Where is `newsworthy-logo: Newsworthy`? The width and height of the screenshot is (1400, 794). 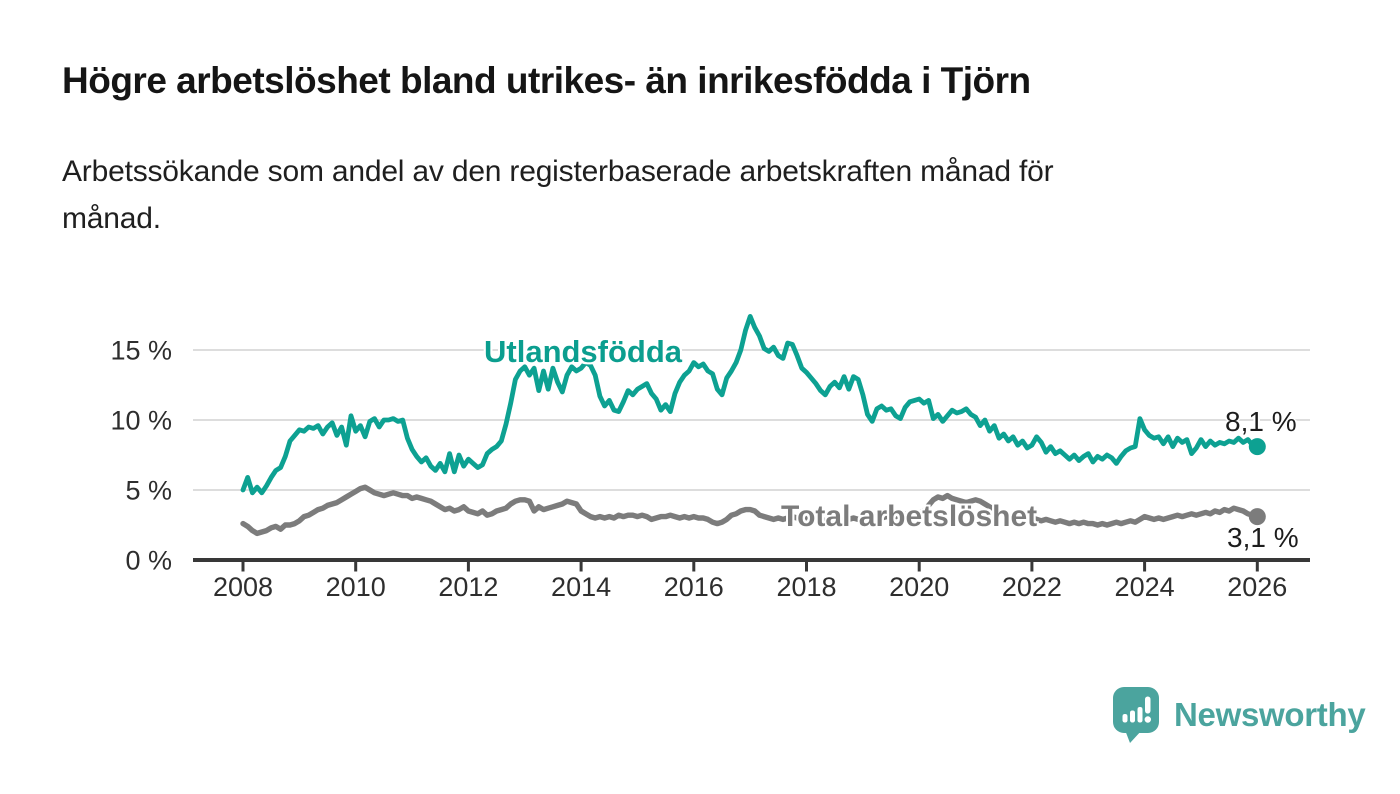
newsworthy-logo: Newsworthy is located at coordinates (1239, 715).